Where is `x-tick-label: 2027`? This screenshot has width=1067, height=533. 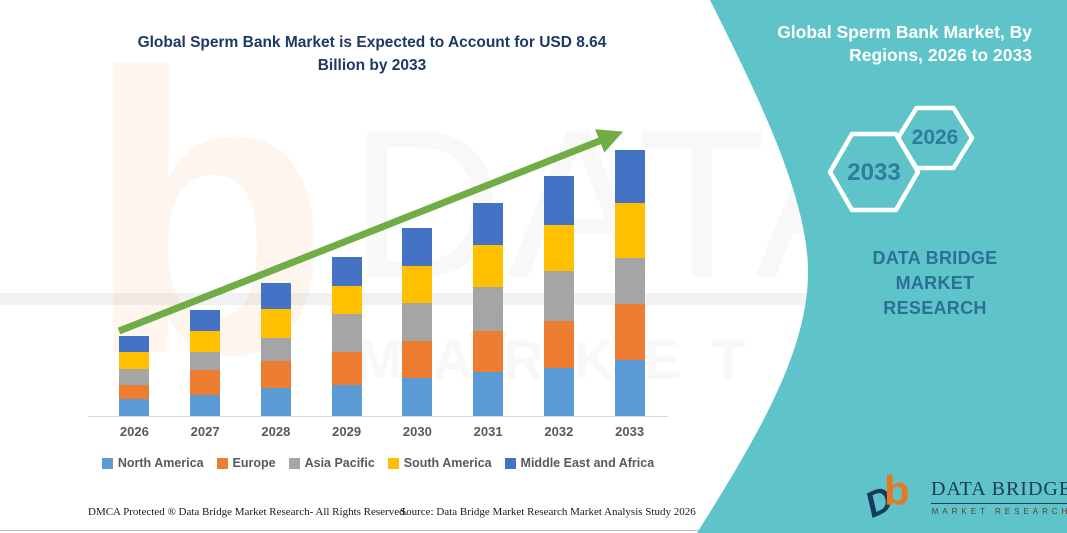
x-tick-label: 2027 is located at coordinates (205, 431).